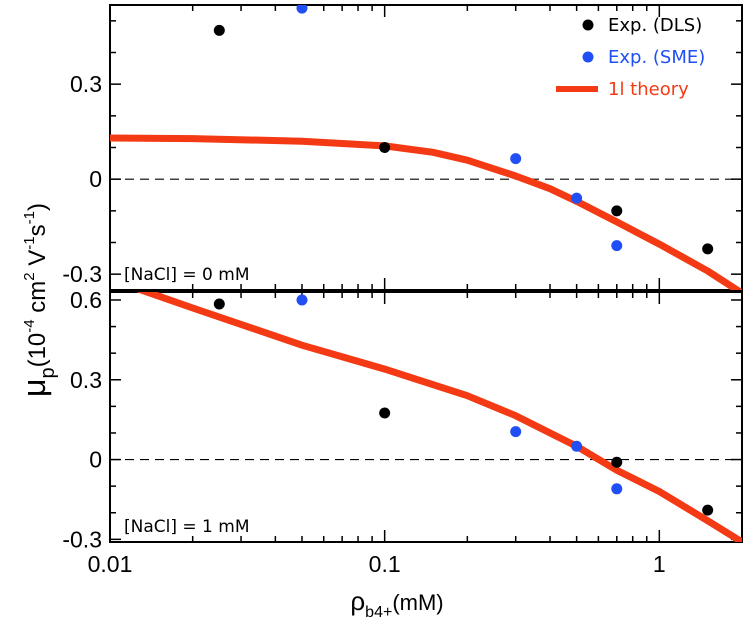 The height and width of the screenshot is (622, 747). What do you see at coordinates (29, 325) in the screenshot?
I see `ylabel-exp1: -4` at bounding box center [29, 325].